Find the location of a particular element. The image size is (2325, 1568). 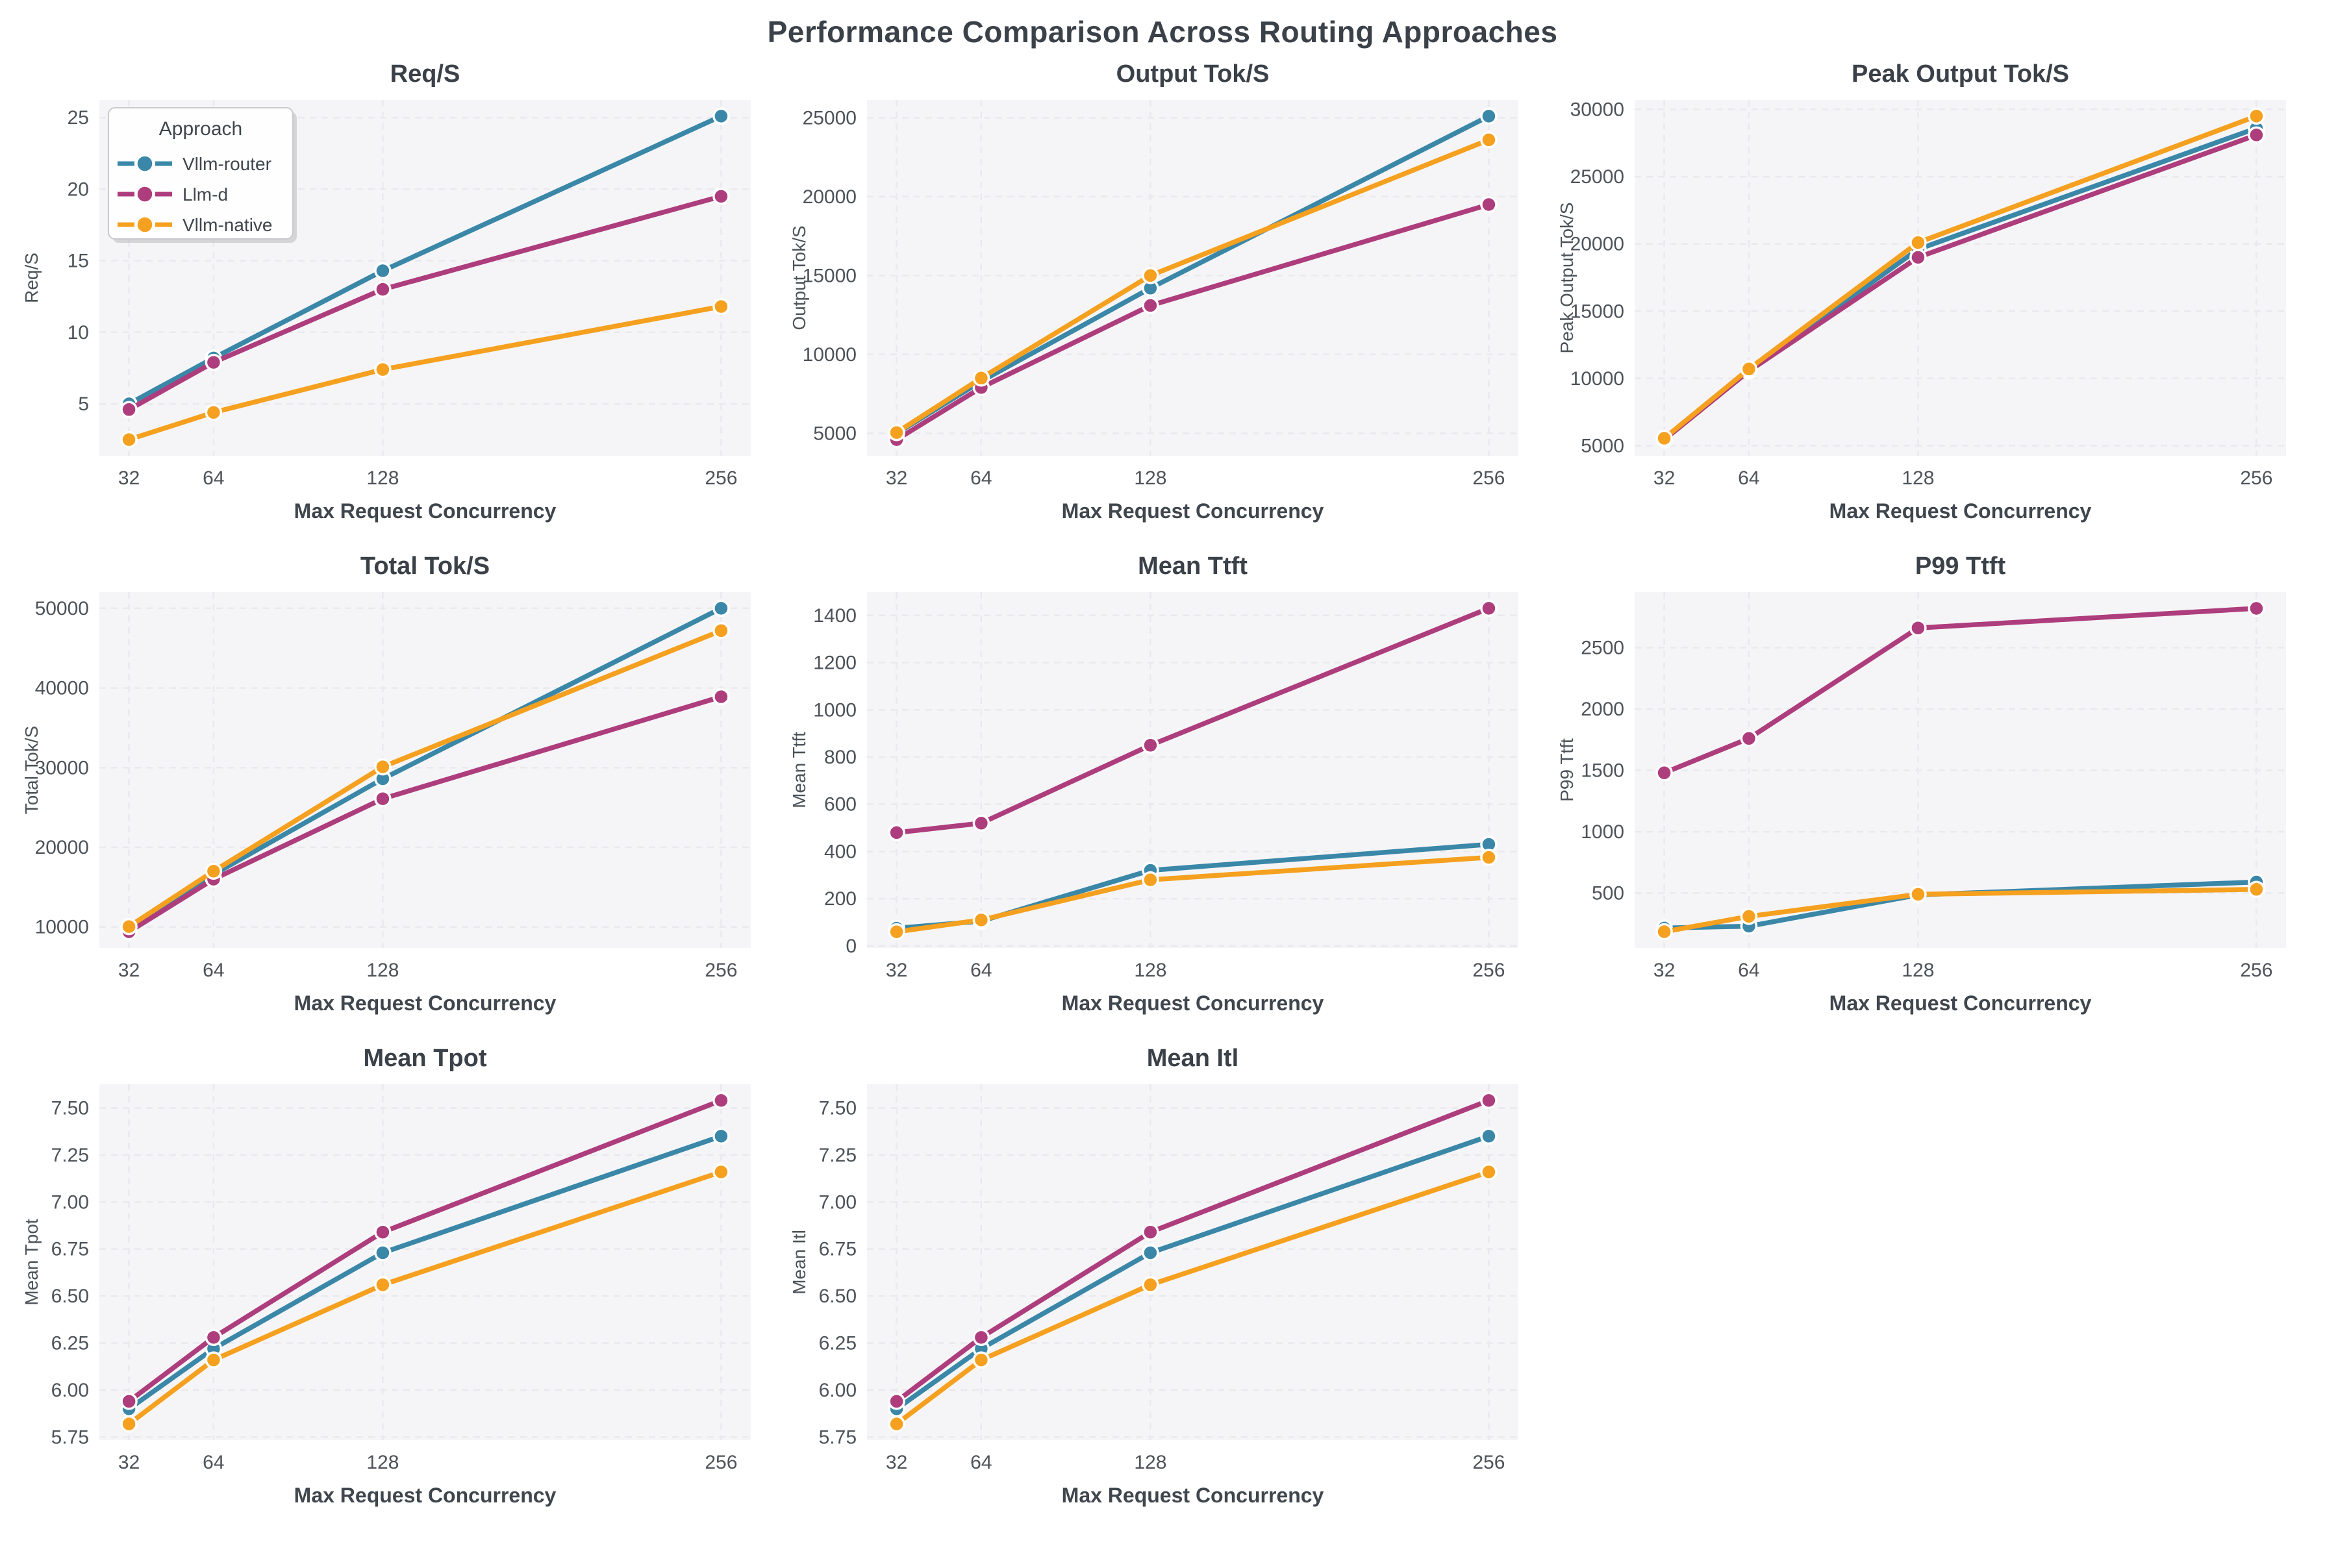

chart-title: Mean Ttft is located at coordinates (1193, 566).